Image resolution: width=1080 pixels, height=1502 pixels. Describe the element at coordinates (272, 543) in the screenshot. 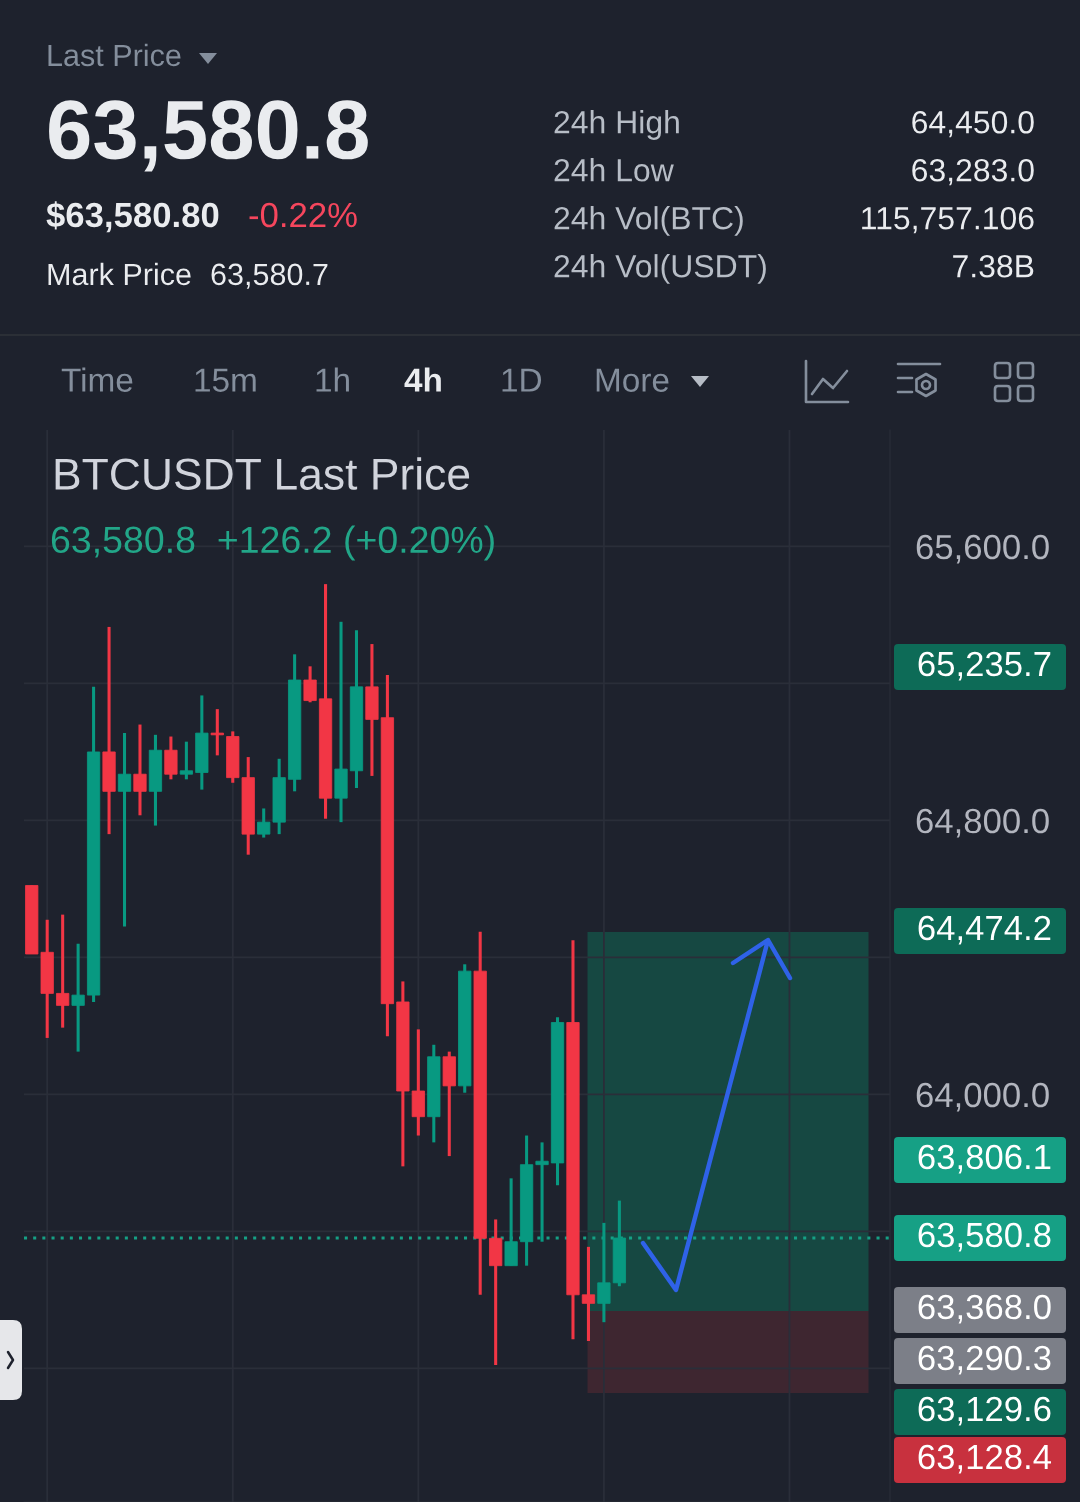

I see `text: 63,580.8 +126.2 (+0.20%)` at that location.